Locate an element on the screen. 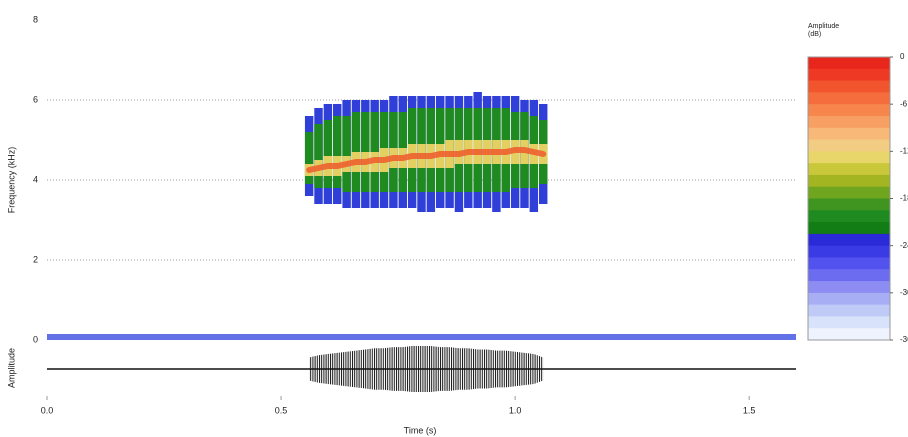 The height and width of the screenshot is (437, 908). colorbar-tick-label: -12 is located at coordinates (904, 150).